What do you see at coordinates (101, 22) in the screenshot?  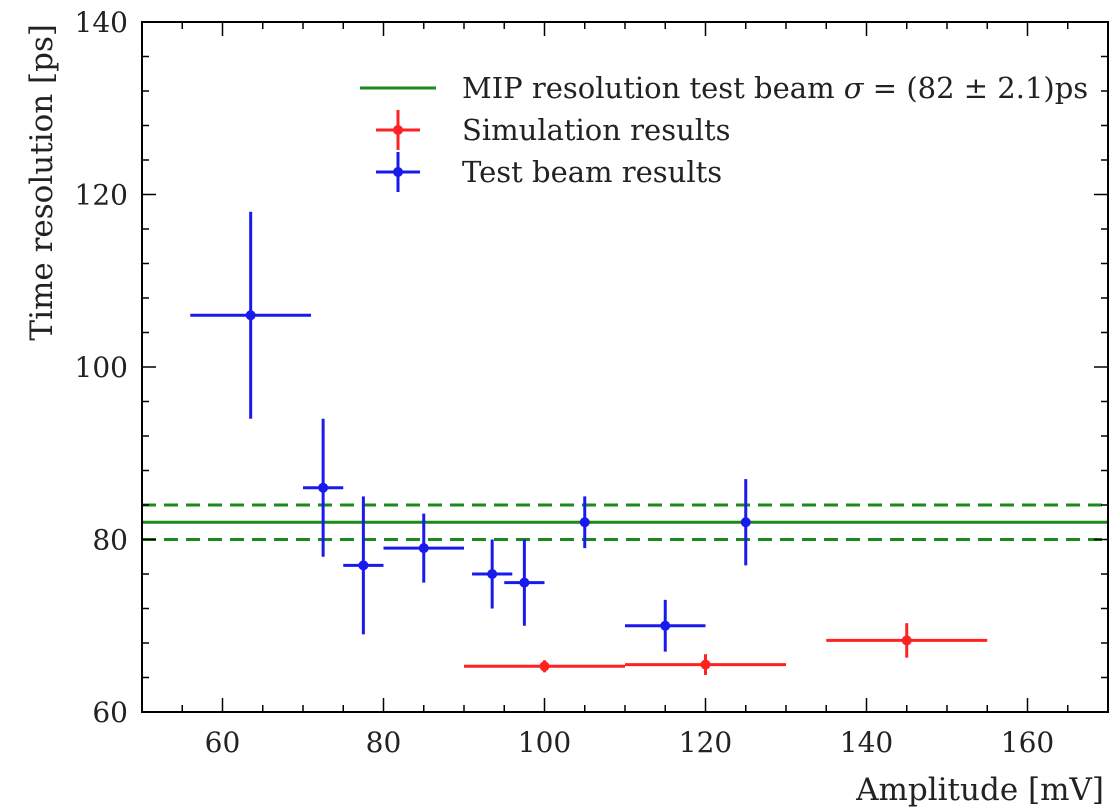 I see `y-tick-label: 140` at bounding box center [101, 22].